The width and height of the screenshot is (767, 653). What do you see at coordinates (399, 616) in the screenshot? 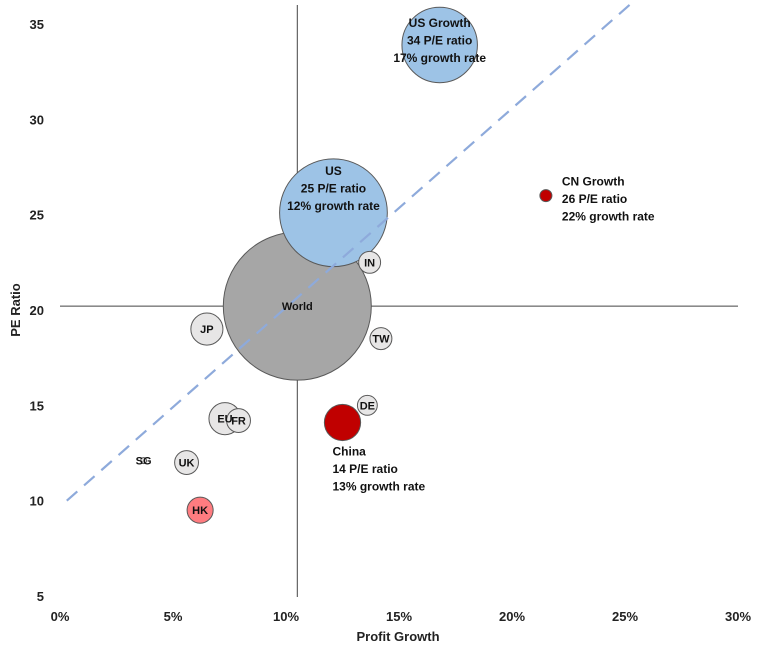
I see `x-tick-label: 15%` at bounding box center [399, 616].